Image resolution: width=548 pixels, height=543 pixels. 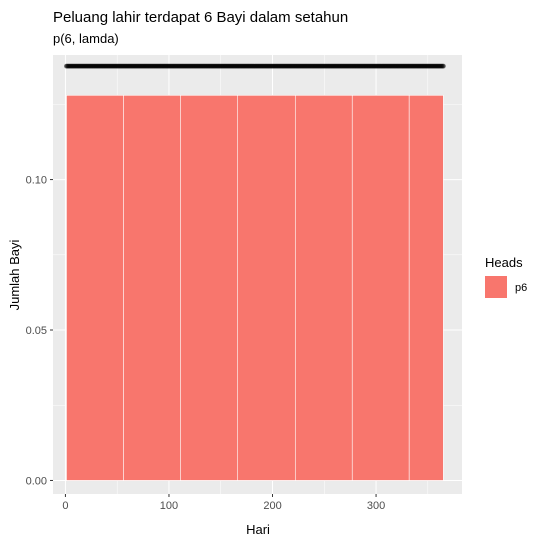 I want to click on x-axis-title: Hari, so click(x=258, y=529).